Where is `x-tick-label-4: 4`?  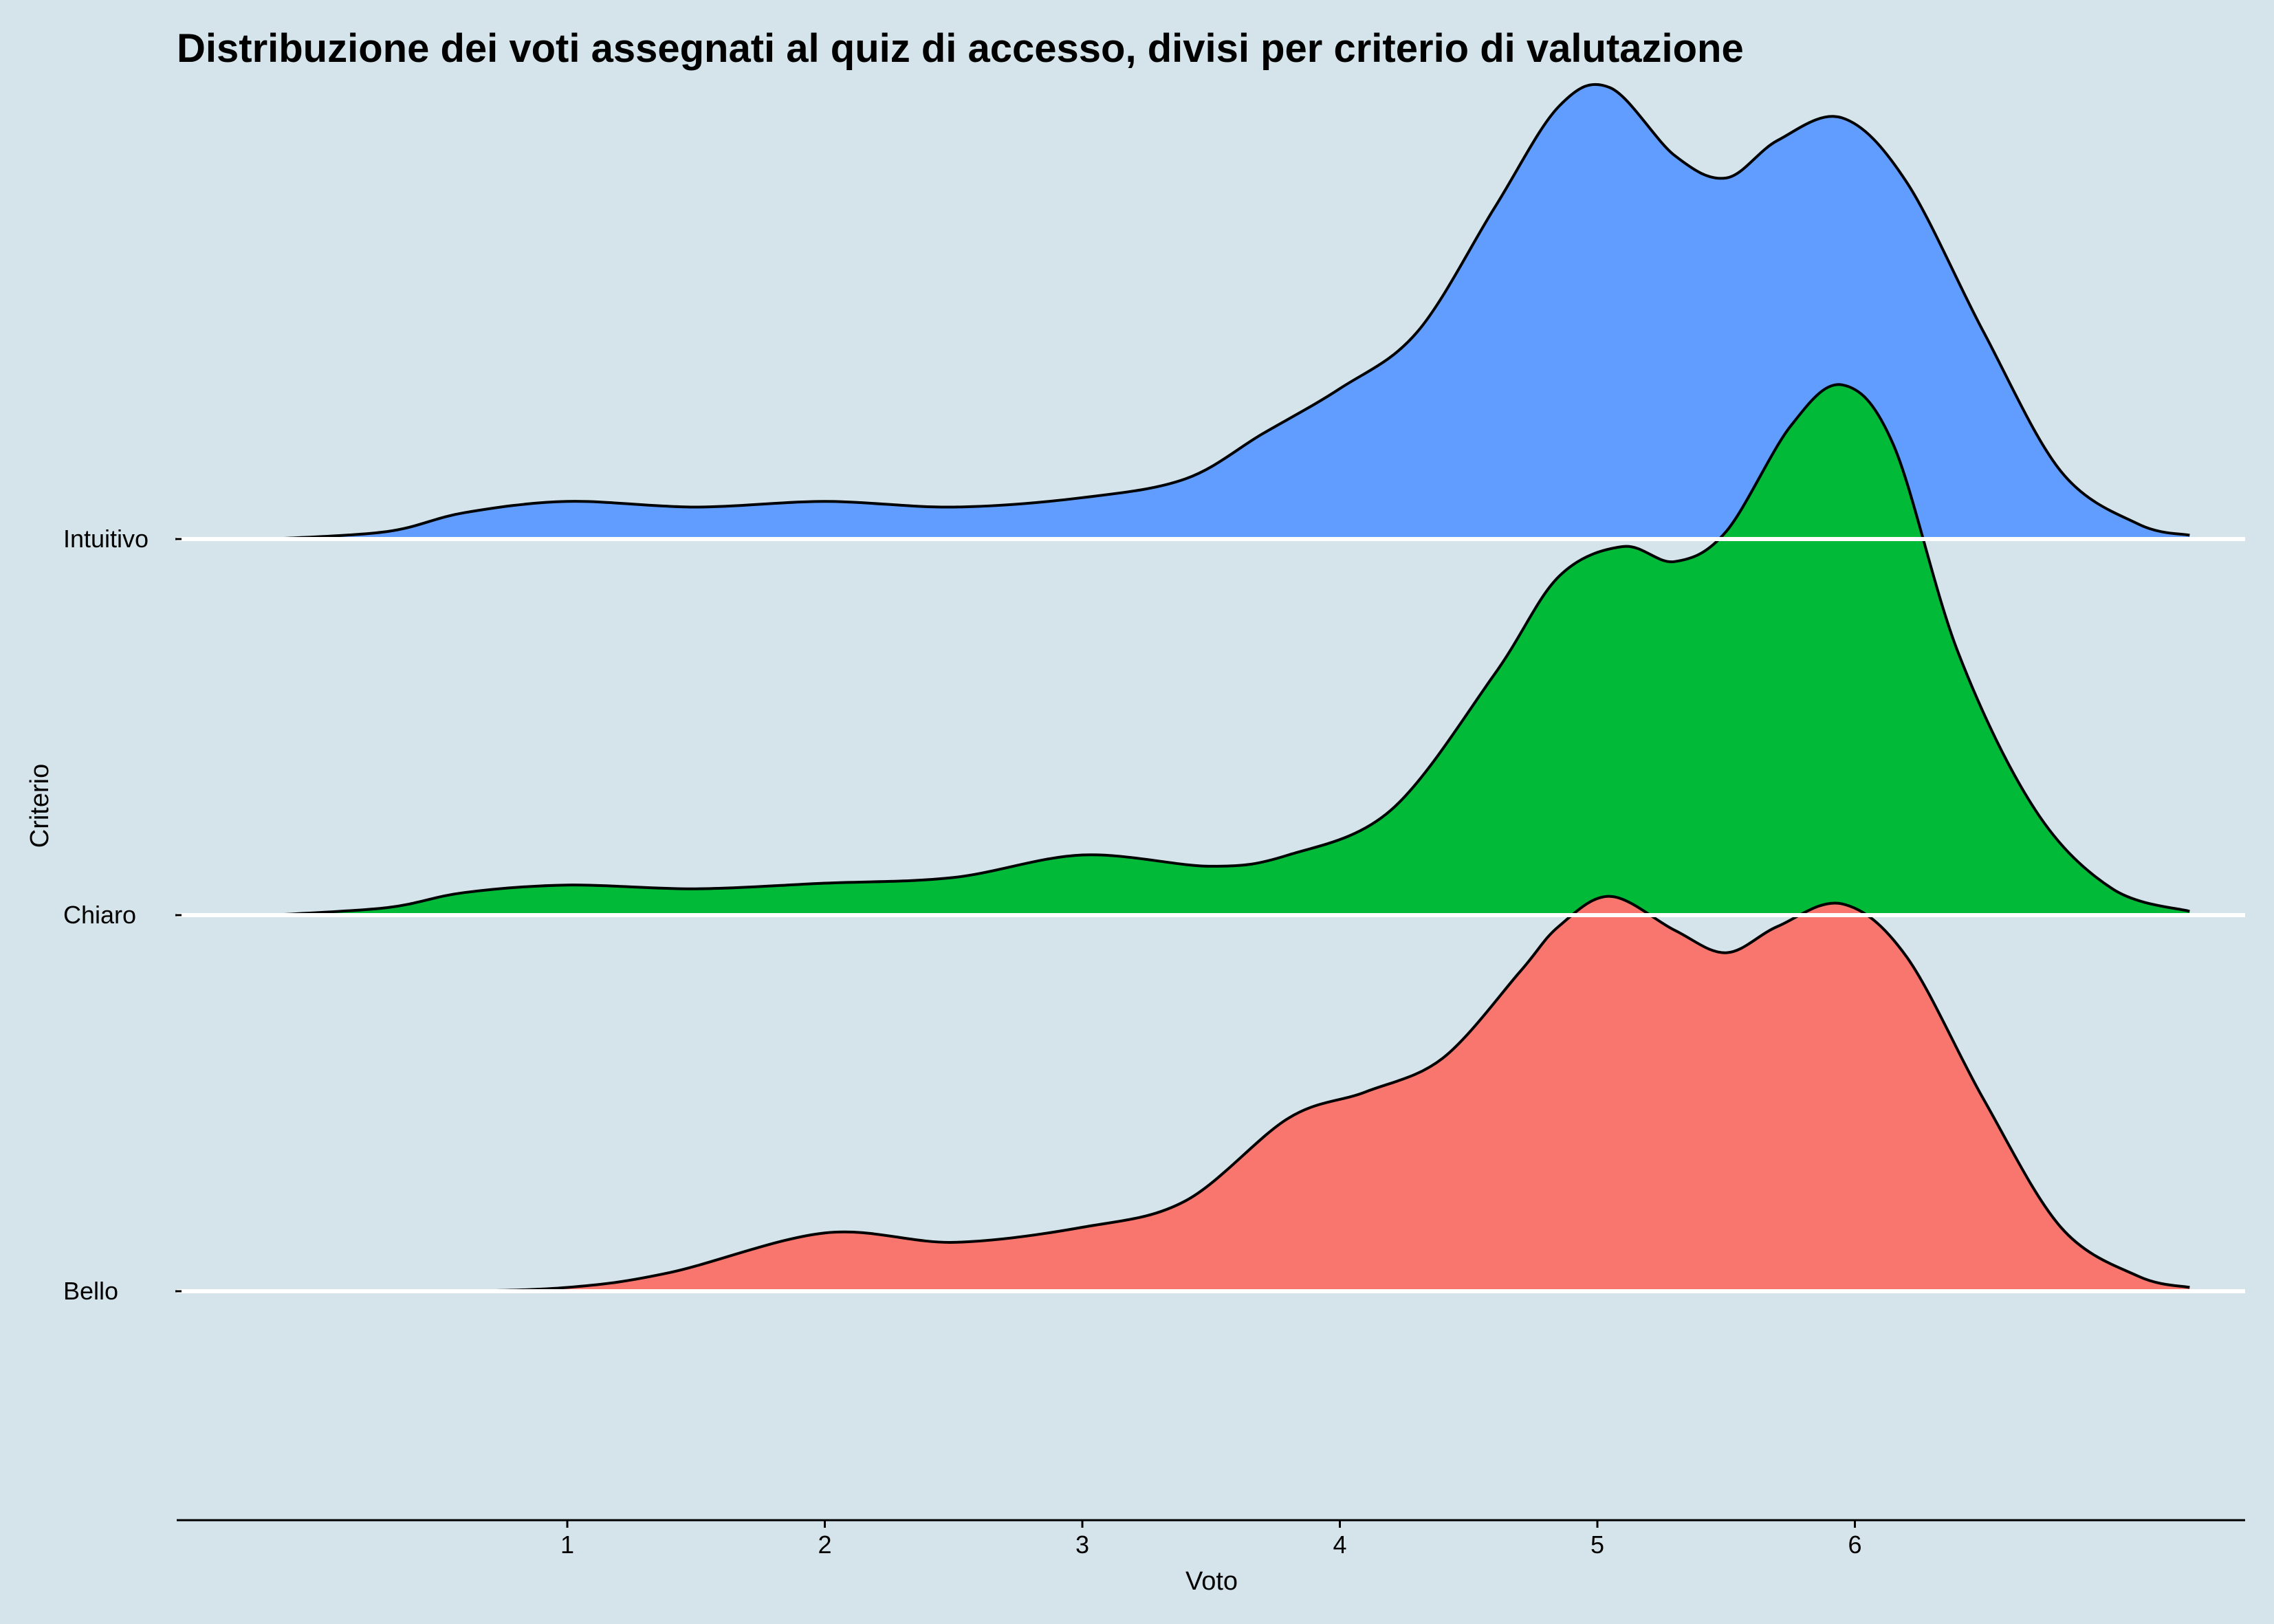
x-tick-label-4: 4 is located at coordinates (1339, 1544).